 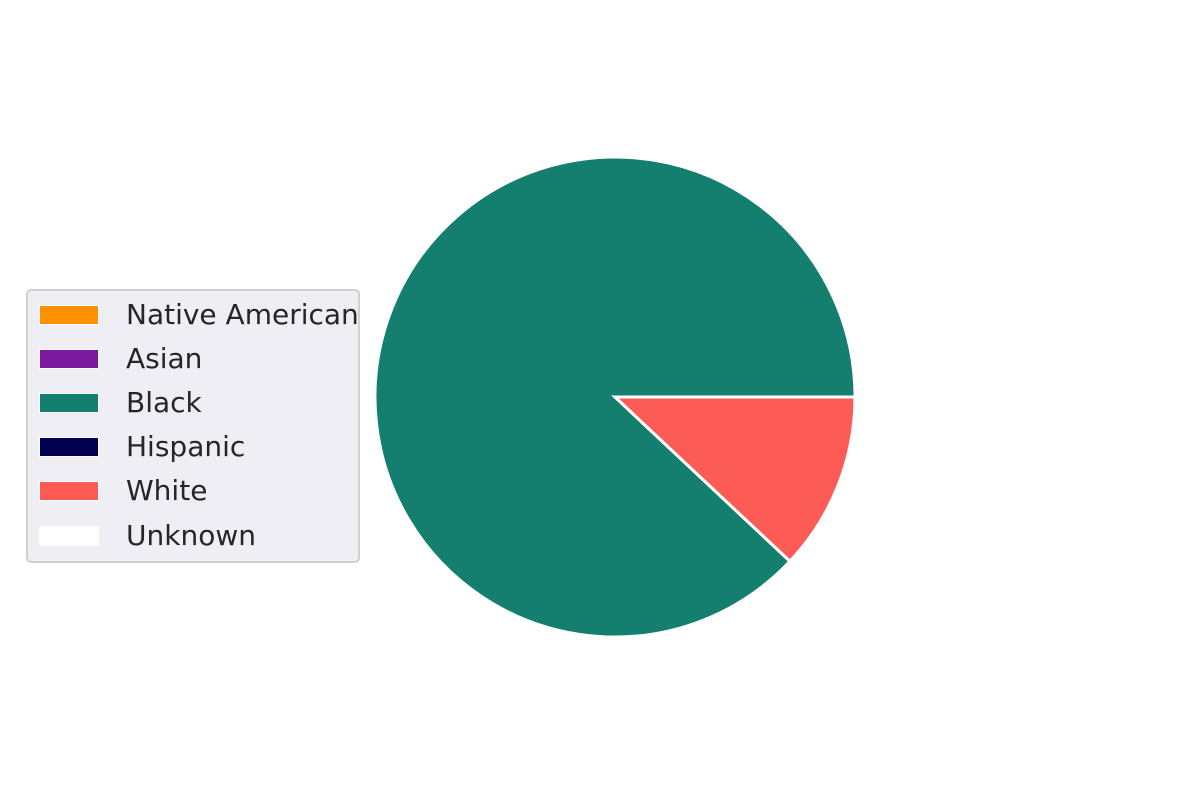 I want to click on legend-label-native-american: Native American, so click(x=242, y=314).